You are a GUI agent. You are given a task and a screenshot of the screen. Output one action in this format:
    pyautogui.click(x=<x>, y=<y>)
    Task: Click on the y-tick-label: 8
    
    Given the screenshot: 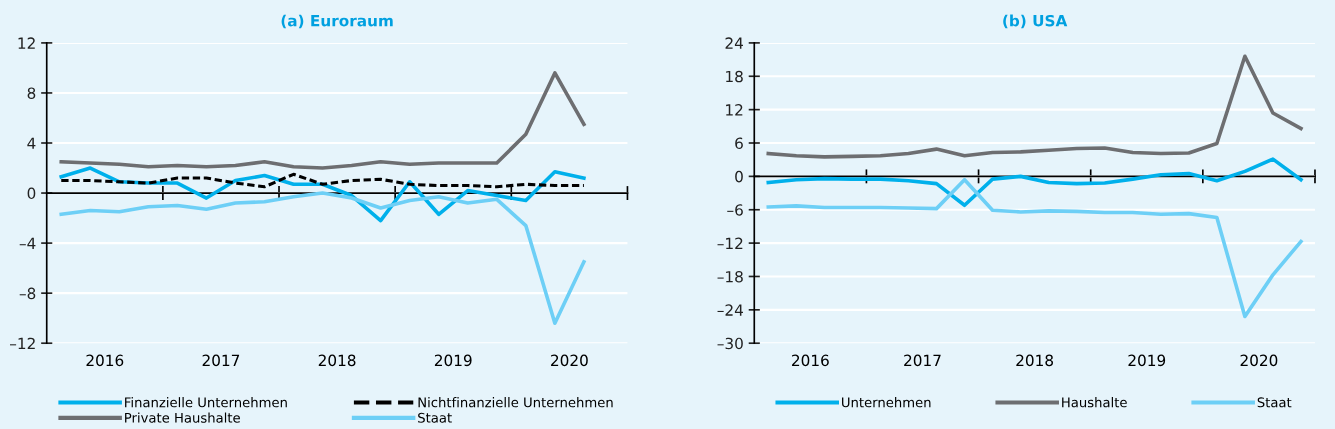 What is the action you would take?
    pyautogui.click(x=31, y=93)
    